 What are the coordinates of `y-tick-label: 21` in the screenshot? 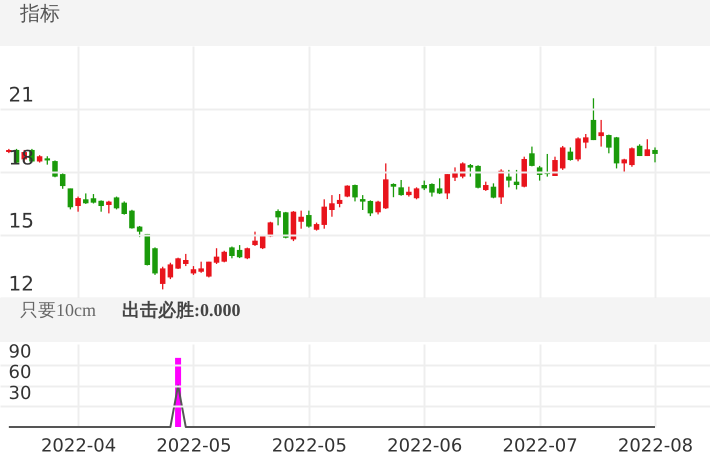 It's located at (21, 94).